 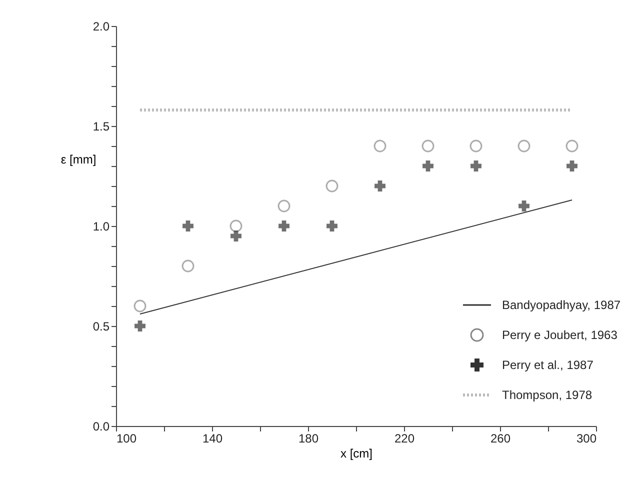 I want to click on x-tick-label: 180, so click(x=308, y=439).